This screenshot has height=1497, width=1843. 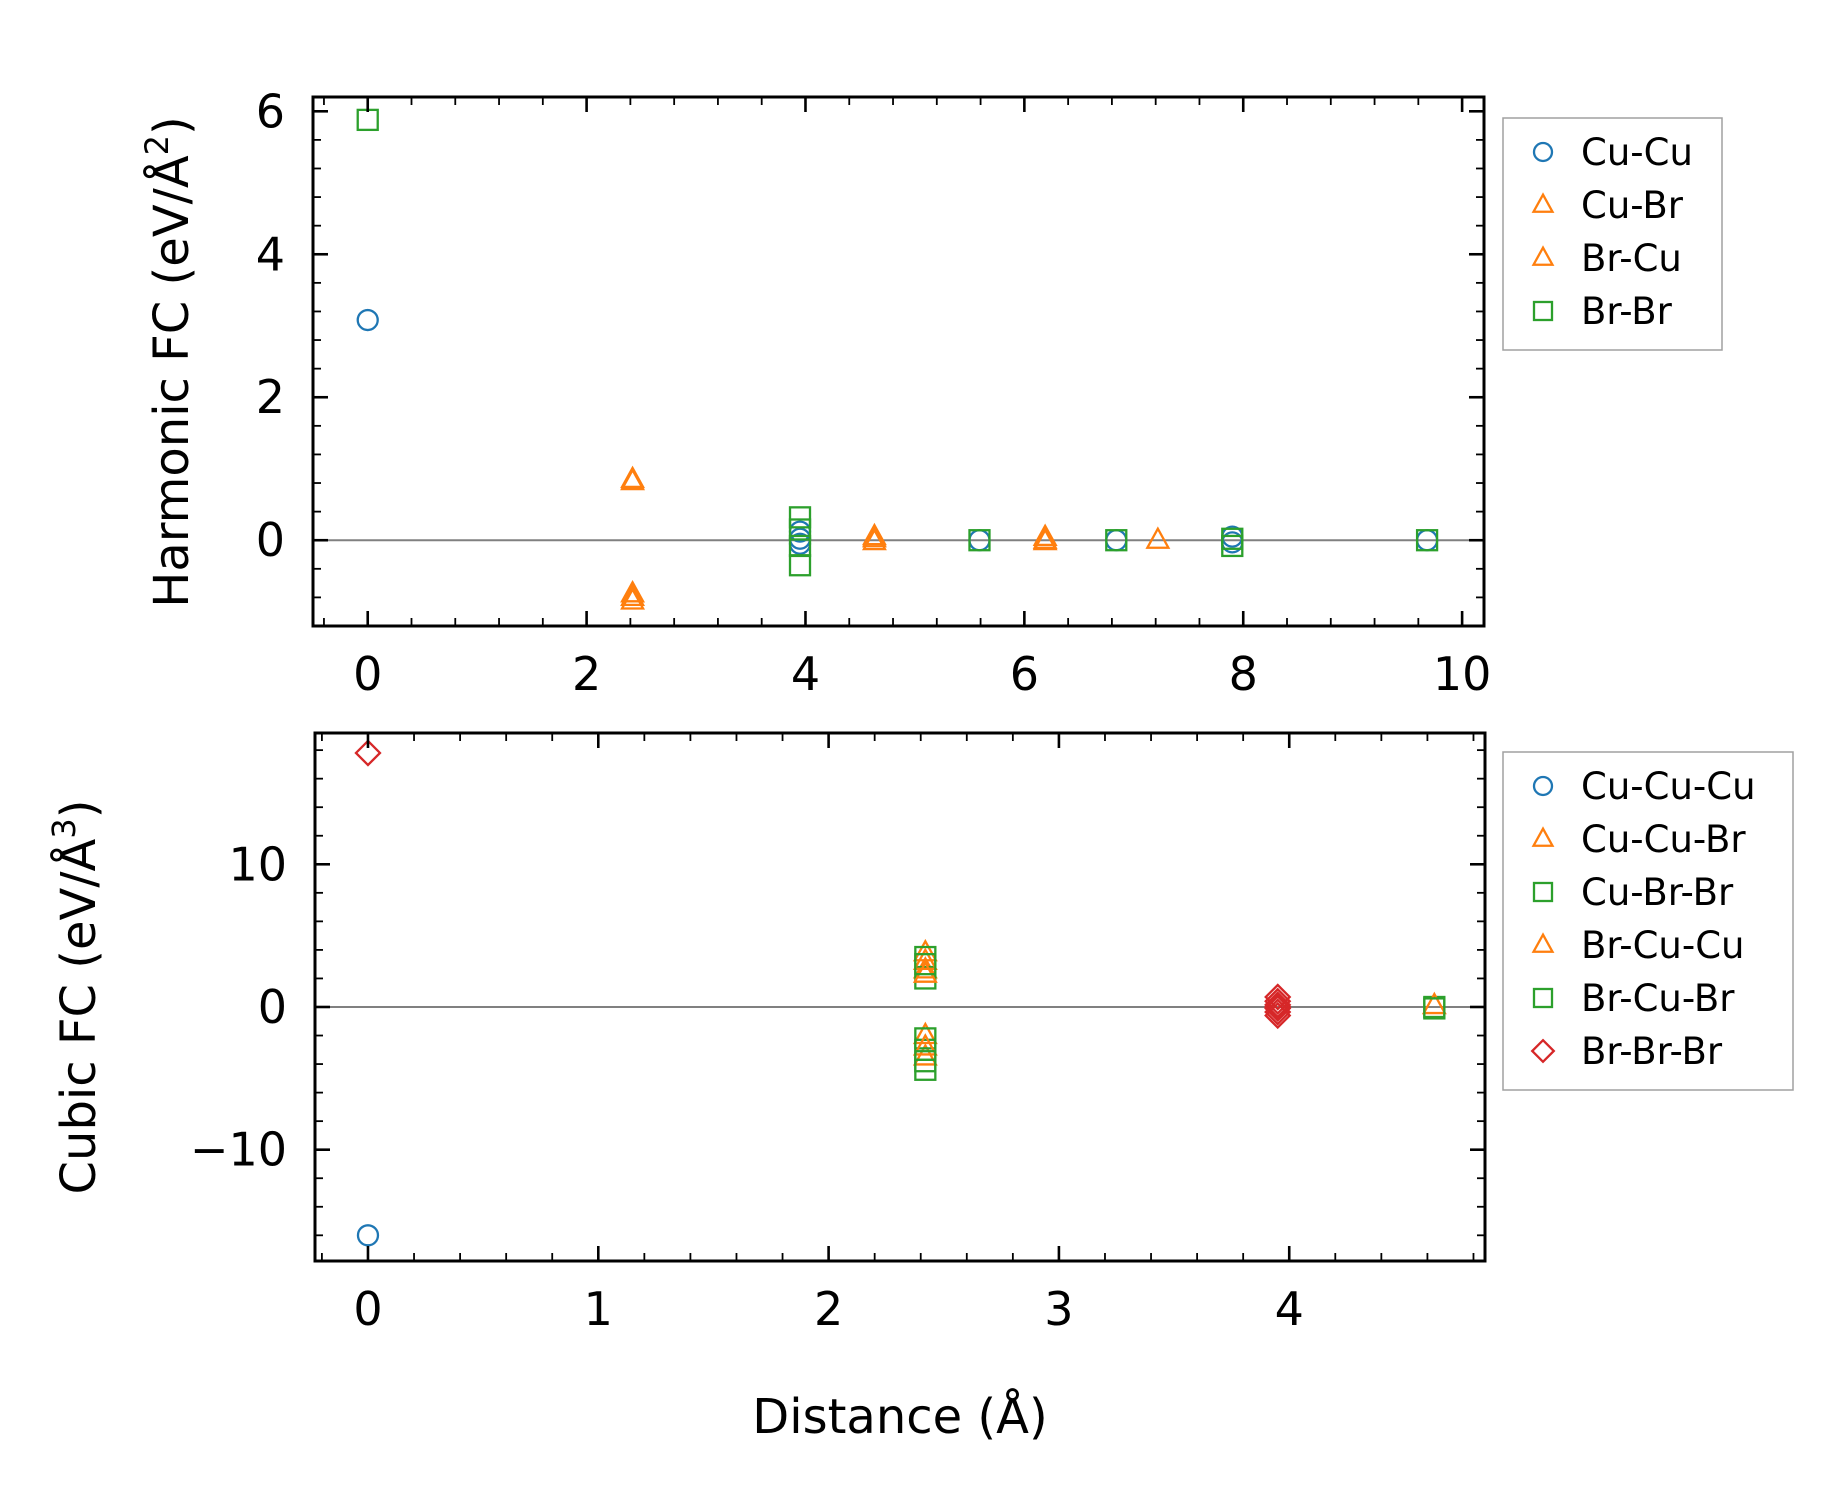 I want to click on cubic-legend-label-cu-cu-cu: Cu-Cu-Cu, so click(x=1668, y=786).